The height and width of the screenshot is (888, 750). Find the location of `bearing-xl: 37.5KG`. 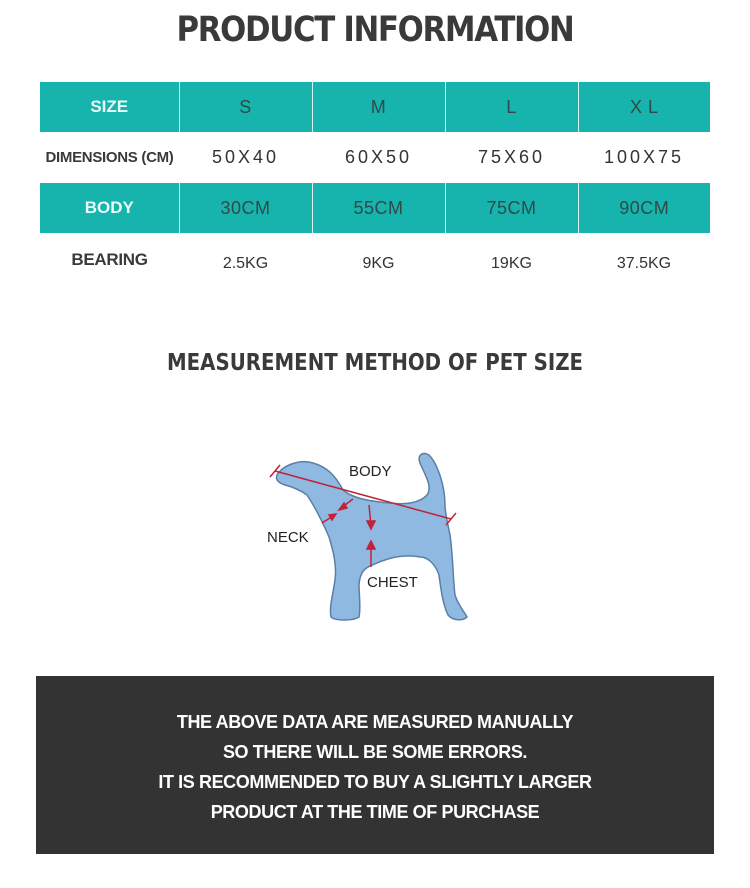

bearing-xl: 37.5KG is located at coordinates (644, 264).